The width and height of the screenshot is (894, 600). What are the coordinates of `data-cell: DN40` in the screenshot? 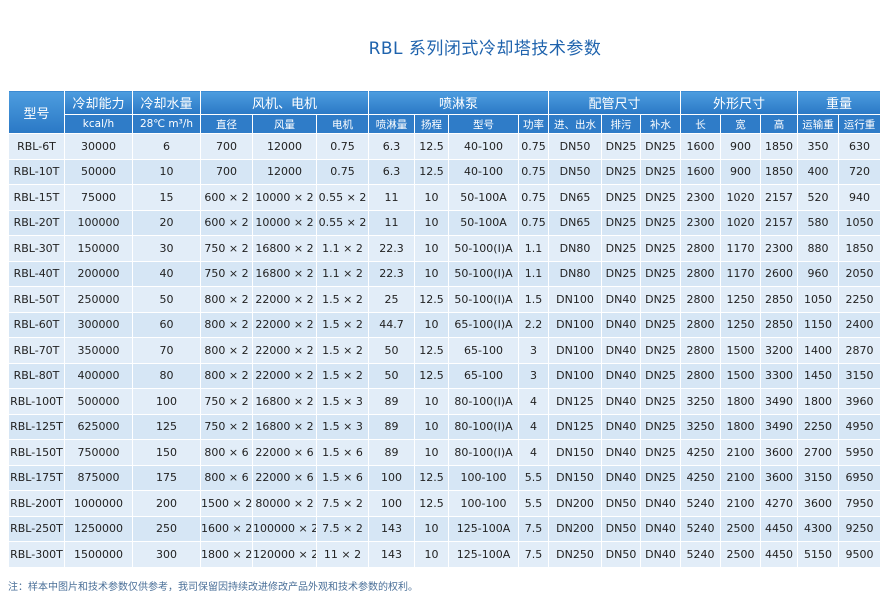 It's located at (621, 426).